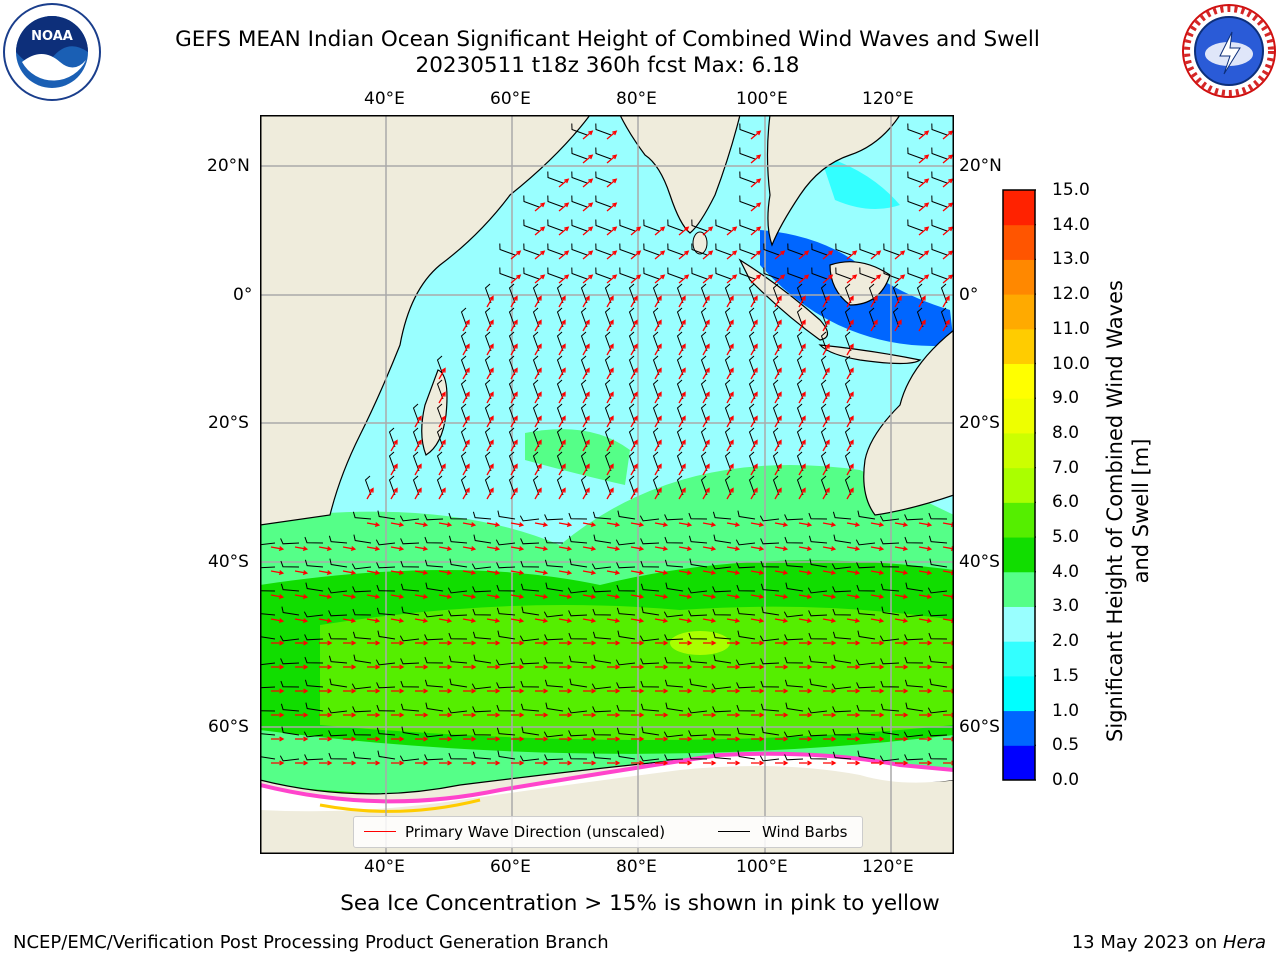  Describe the element at coordinates (577, 457) in the screenshot. I see `wave-band-mid-patch` at that location.